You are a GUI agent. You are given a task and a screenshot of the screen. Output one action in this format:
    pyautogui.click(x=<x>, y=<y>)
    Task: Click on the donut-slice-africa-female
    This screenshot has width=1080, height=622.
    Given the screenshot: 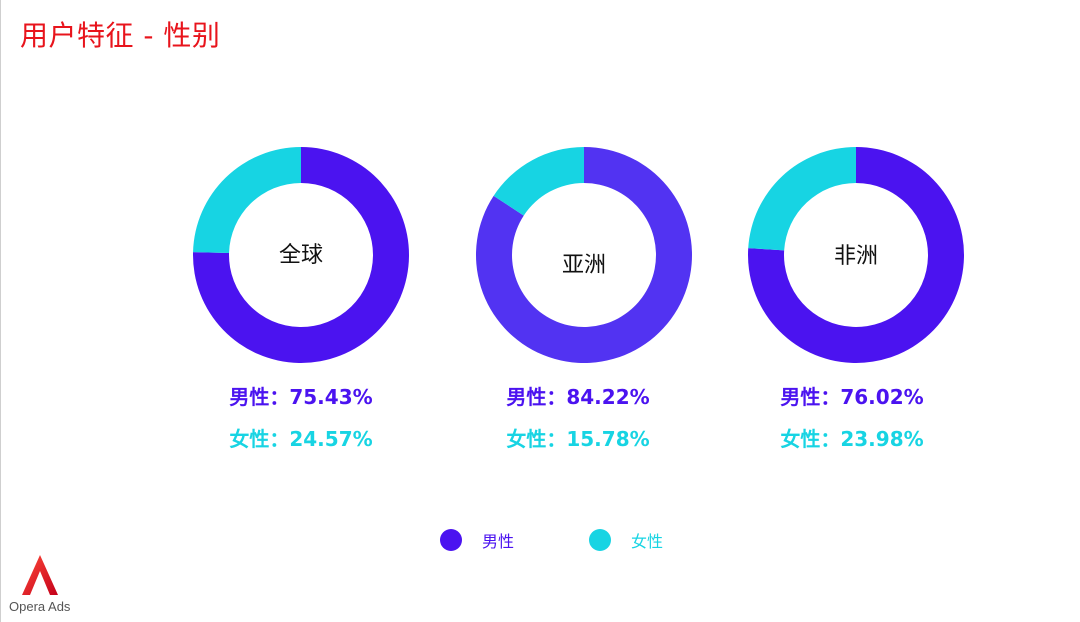 What is the action you would take?
    pyautogui.click(x=802, y=199)
    